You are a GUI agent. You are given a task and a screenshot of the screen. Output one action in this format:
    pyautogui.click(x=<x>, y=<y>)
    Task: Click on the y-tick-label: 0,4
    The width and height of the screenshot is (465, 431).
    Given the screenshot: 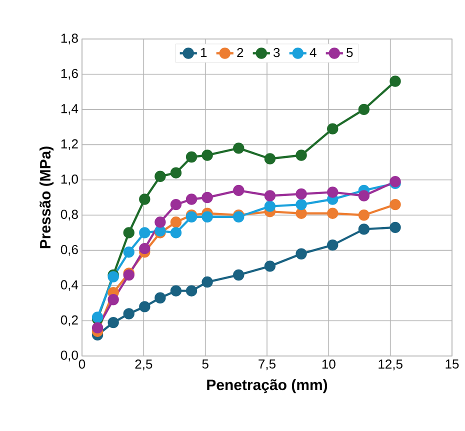 What is the action you would take?
    pyautogui.click(x=69, y=285)
    